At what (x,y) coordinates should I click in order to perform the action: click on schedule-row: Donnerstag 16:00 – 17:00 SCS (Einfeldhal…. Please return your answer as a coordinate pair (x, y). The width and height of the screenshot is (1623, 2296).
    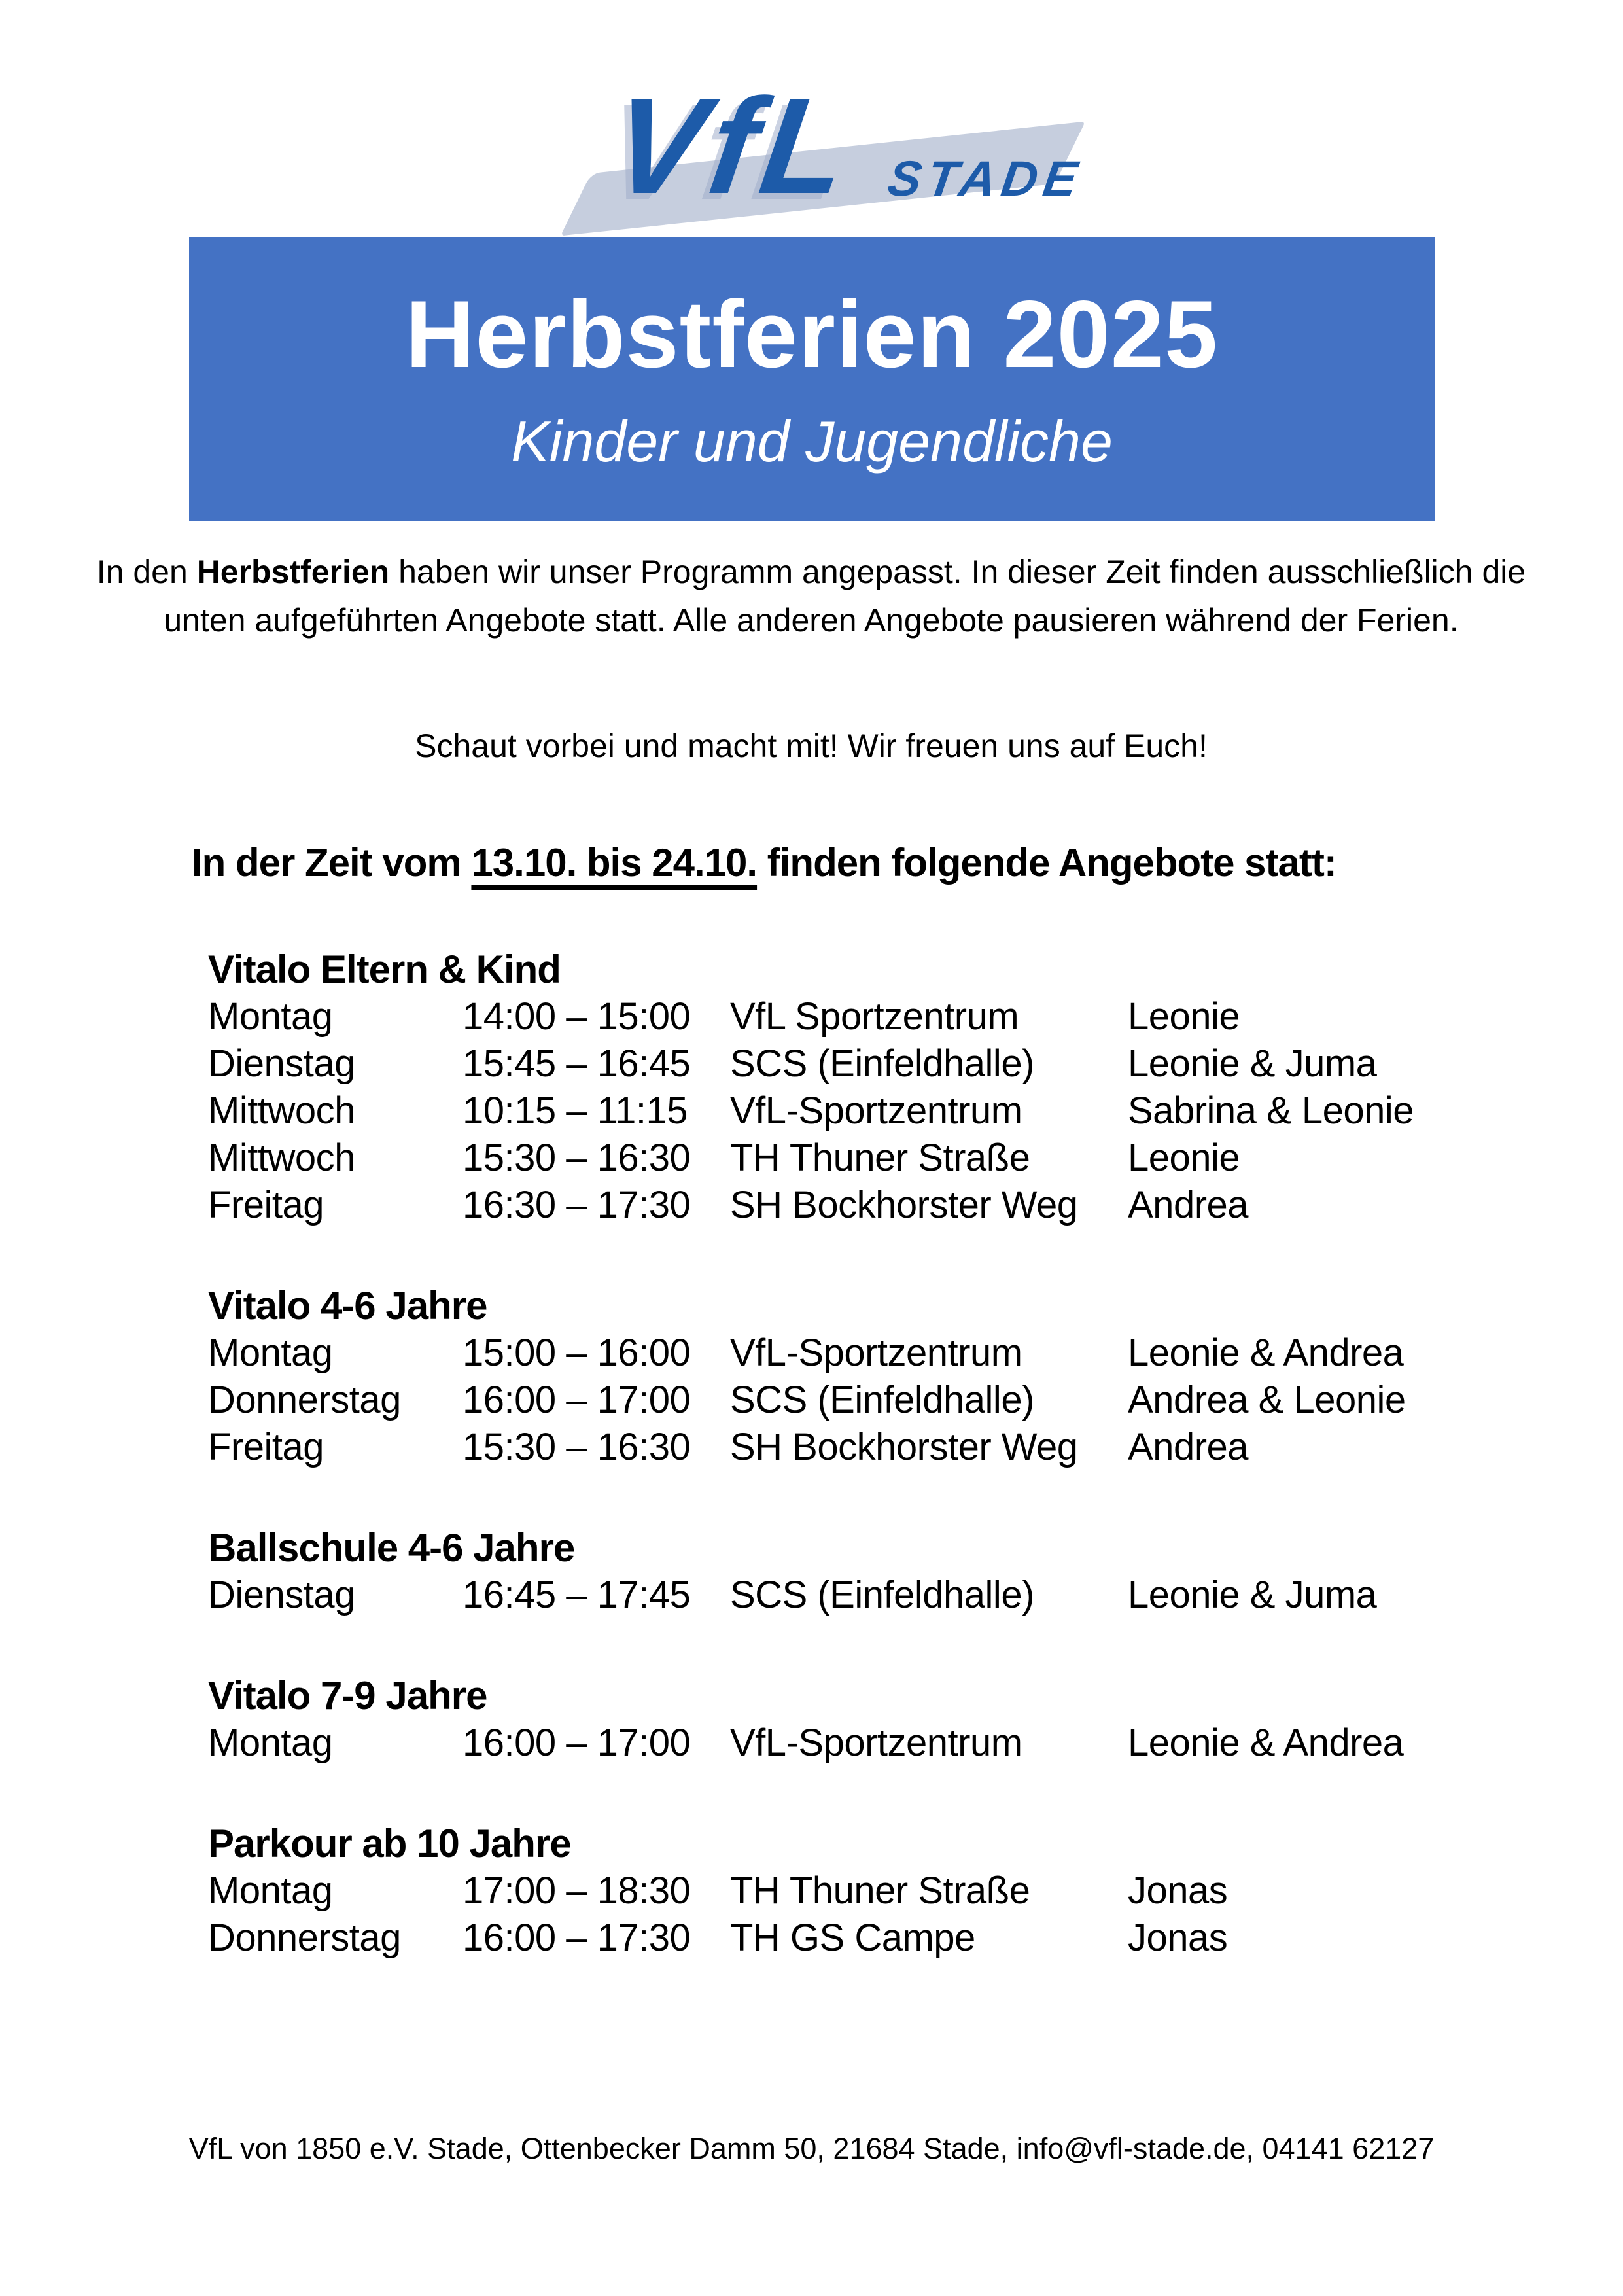
    Looking at the image, I should click on (867, 1400).